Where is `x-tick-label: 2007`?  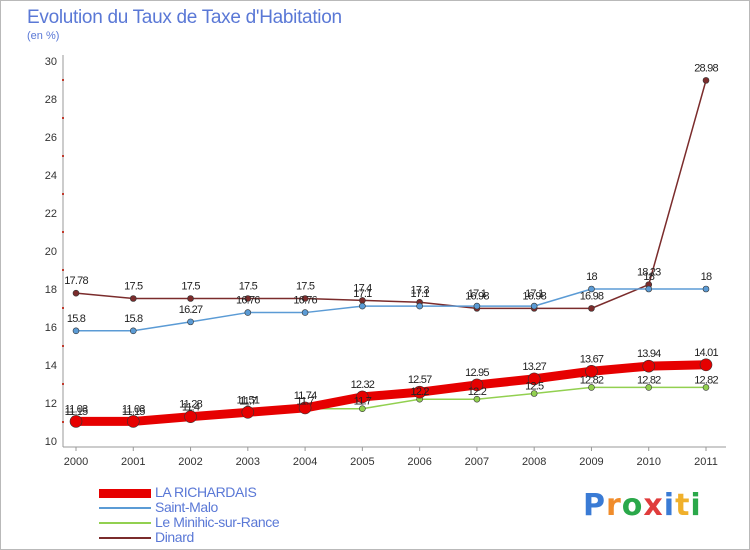 x-tick-label: 2007 is located at coordinates (477, 462).